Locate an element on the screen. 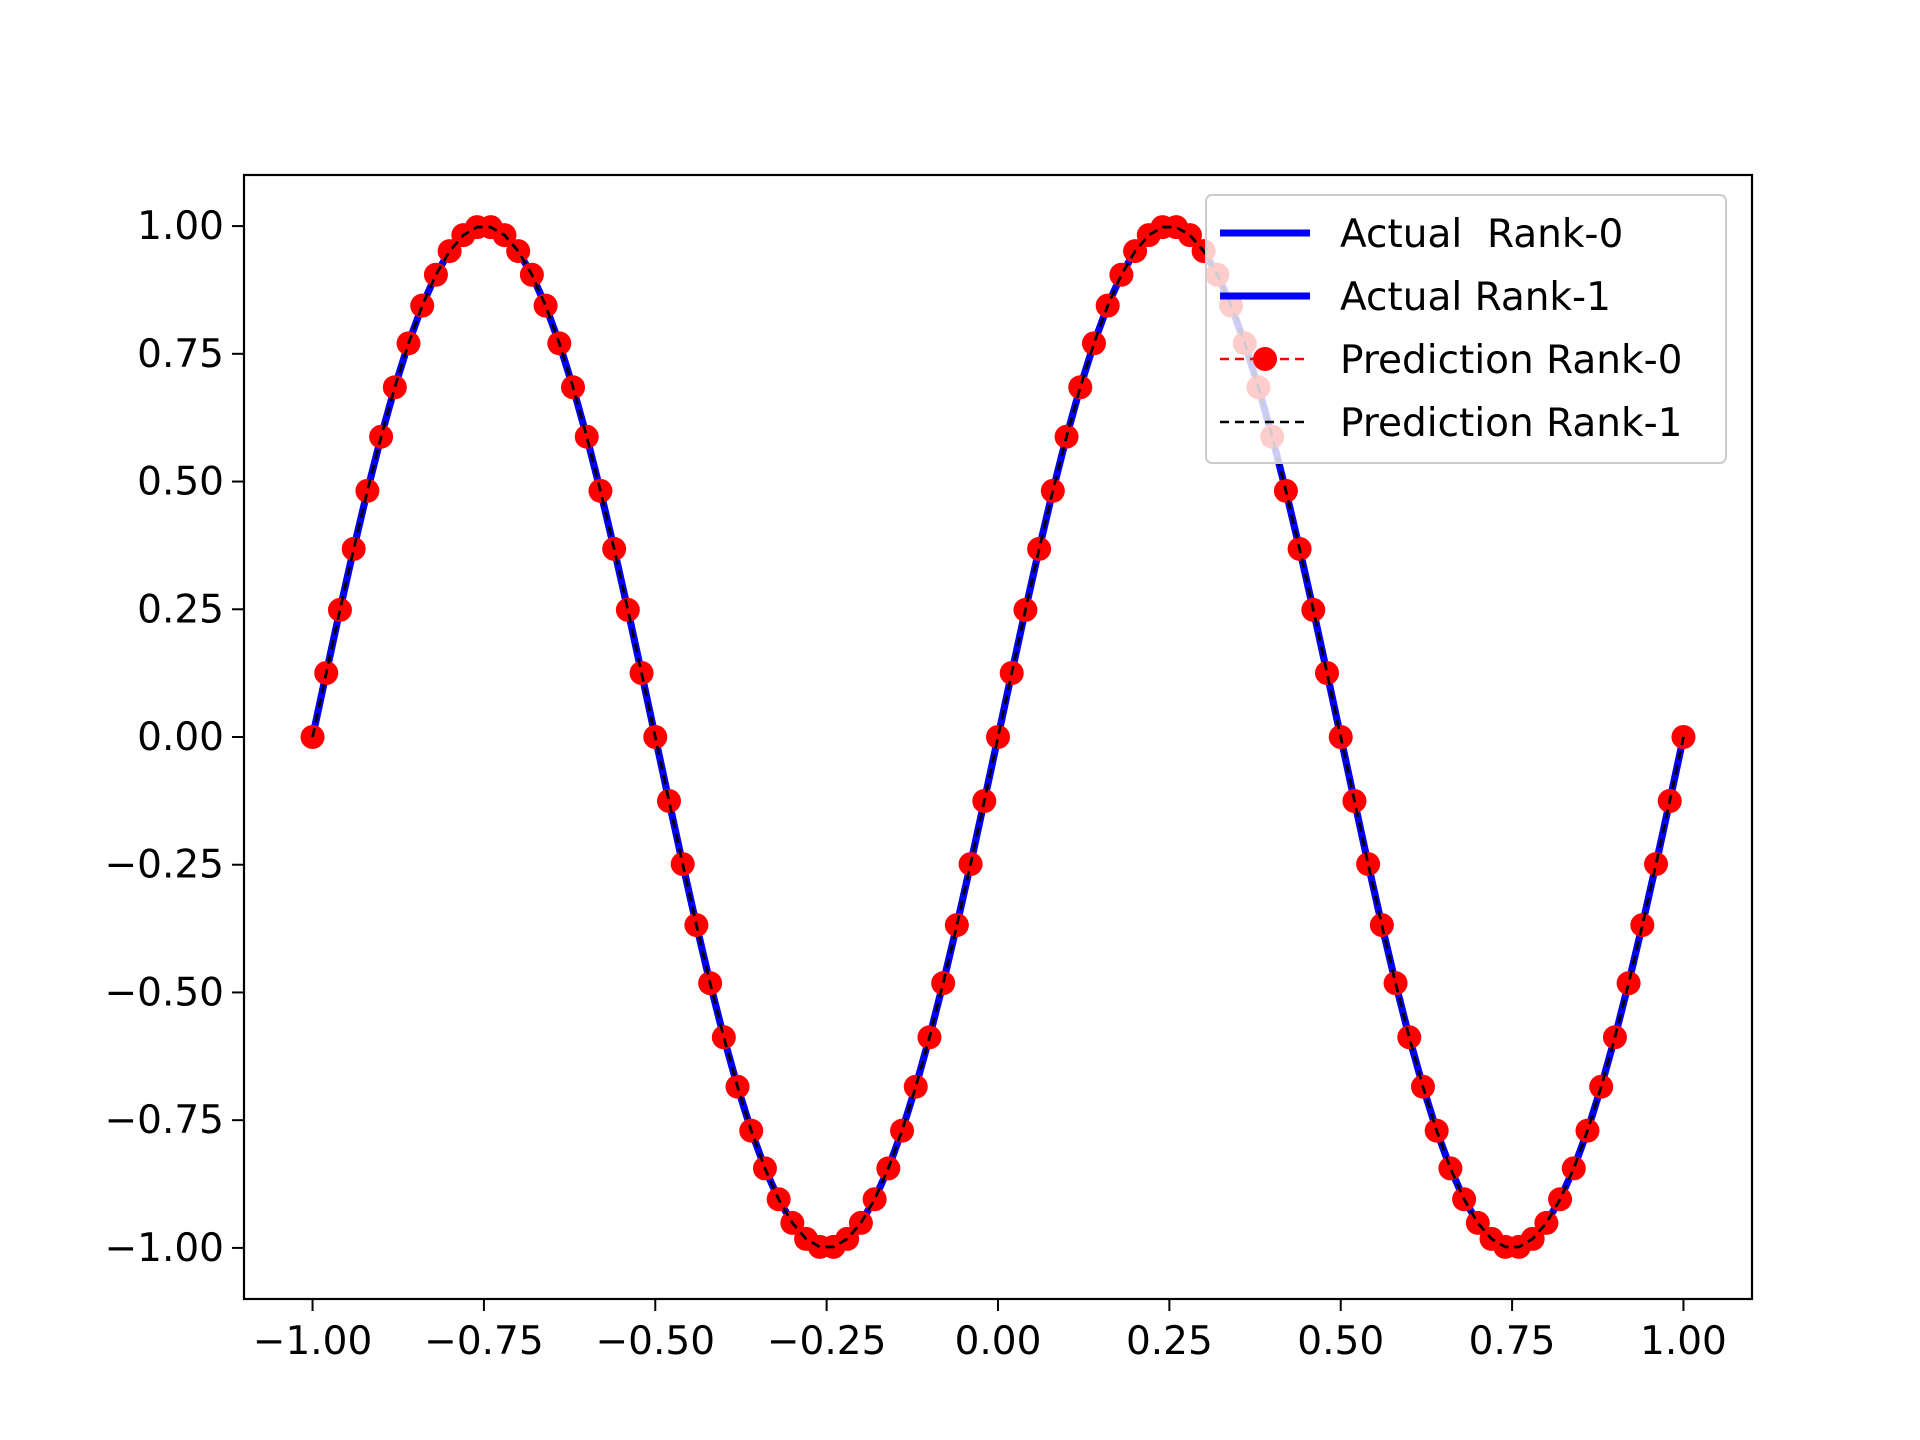 The height and width of the screenshot is (1440, 1920). x-tick-label: −0.50 is located at coordinates (656, 1341).